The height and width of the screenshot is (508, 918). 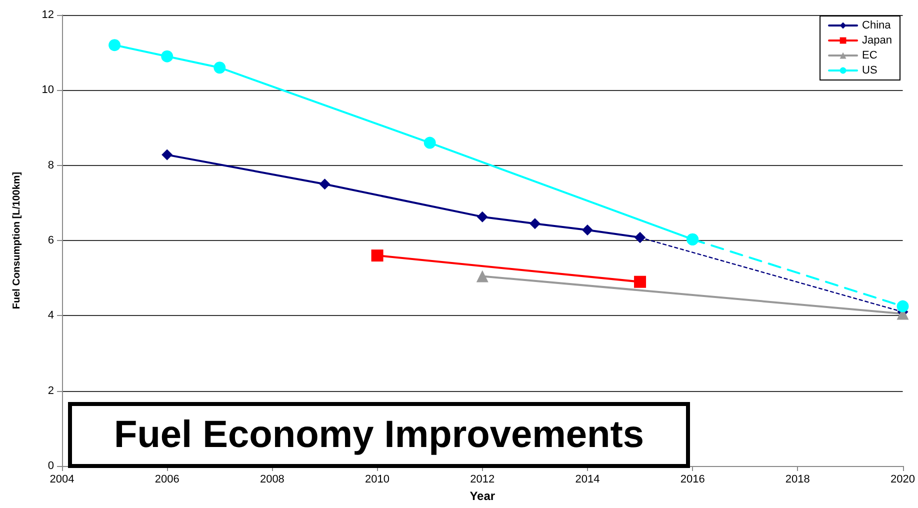 What do you see at coordinates (377, 480) in the screenshot?
I see `x-tick-label: 2010` at bounding box center [377, 480].